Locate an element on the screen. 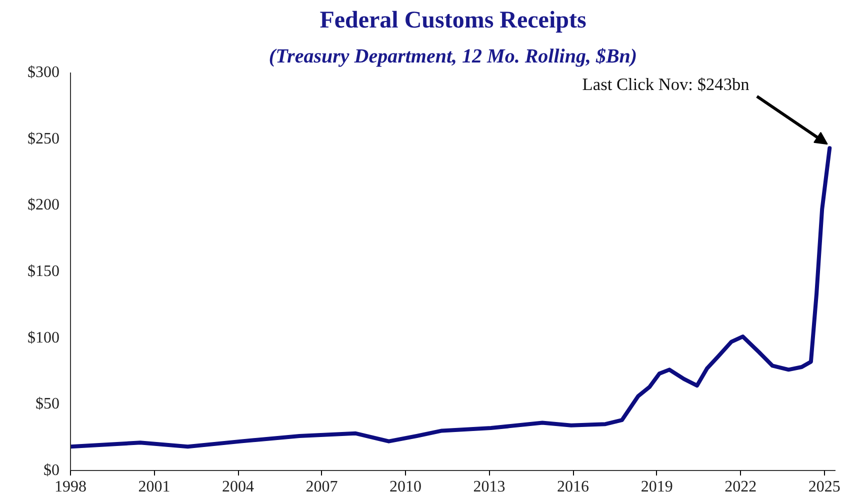 This screenshot has height=504, width=865. x-tick-label: 2025 is located at coordinates (824, 487).